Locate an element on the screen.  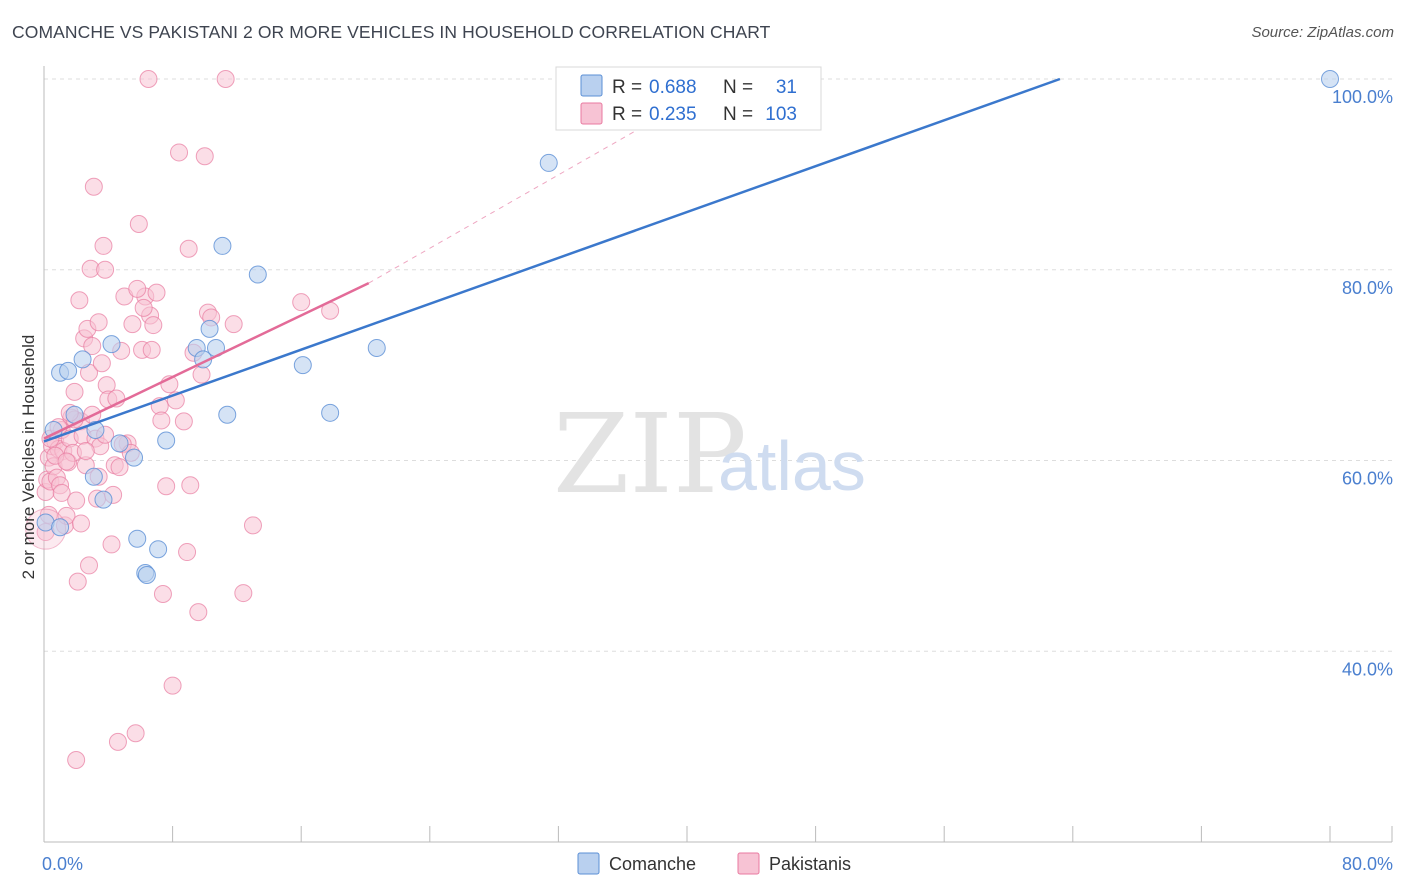
legend-n-value-pakistanis: 103 is located at coordinates (781, 114).